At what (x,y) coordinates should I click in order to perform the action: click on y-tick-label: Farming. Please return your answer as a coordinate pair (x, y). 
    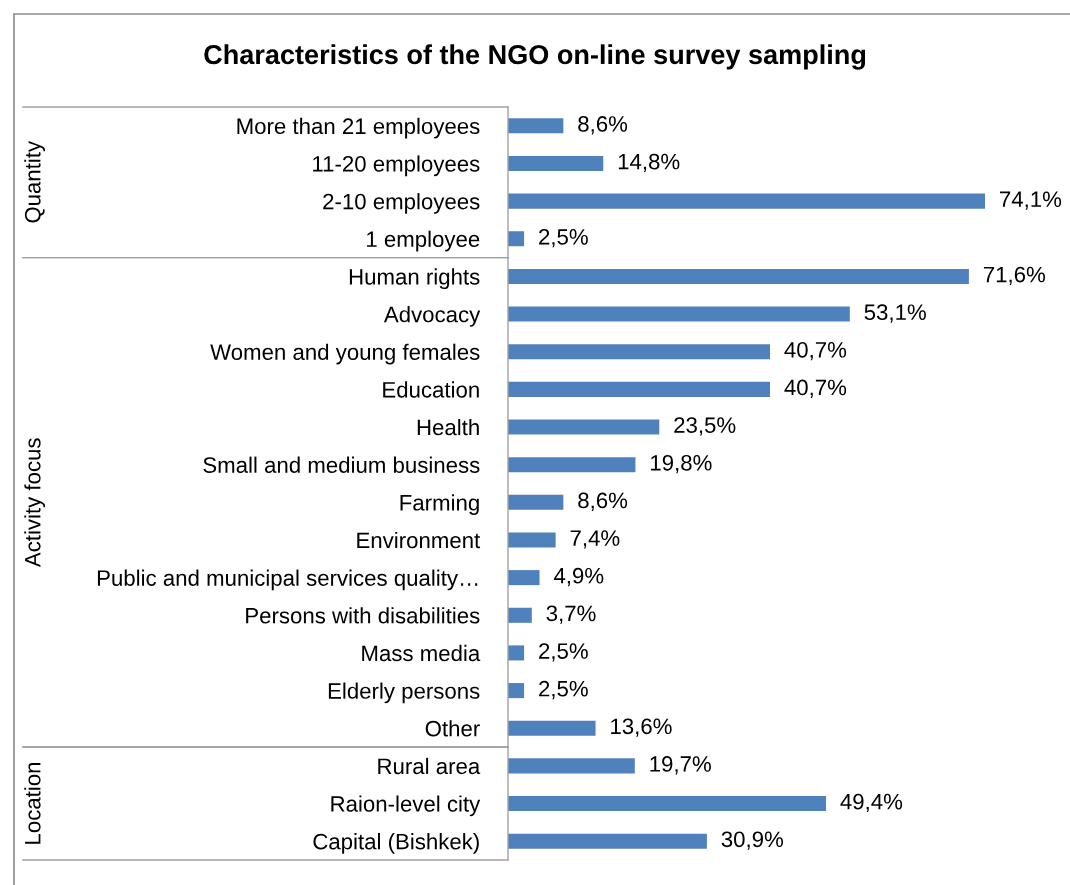
    Looking at the image, I should click on (439, 504).